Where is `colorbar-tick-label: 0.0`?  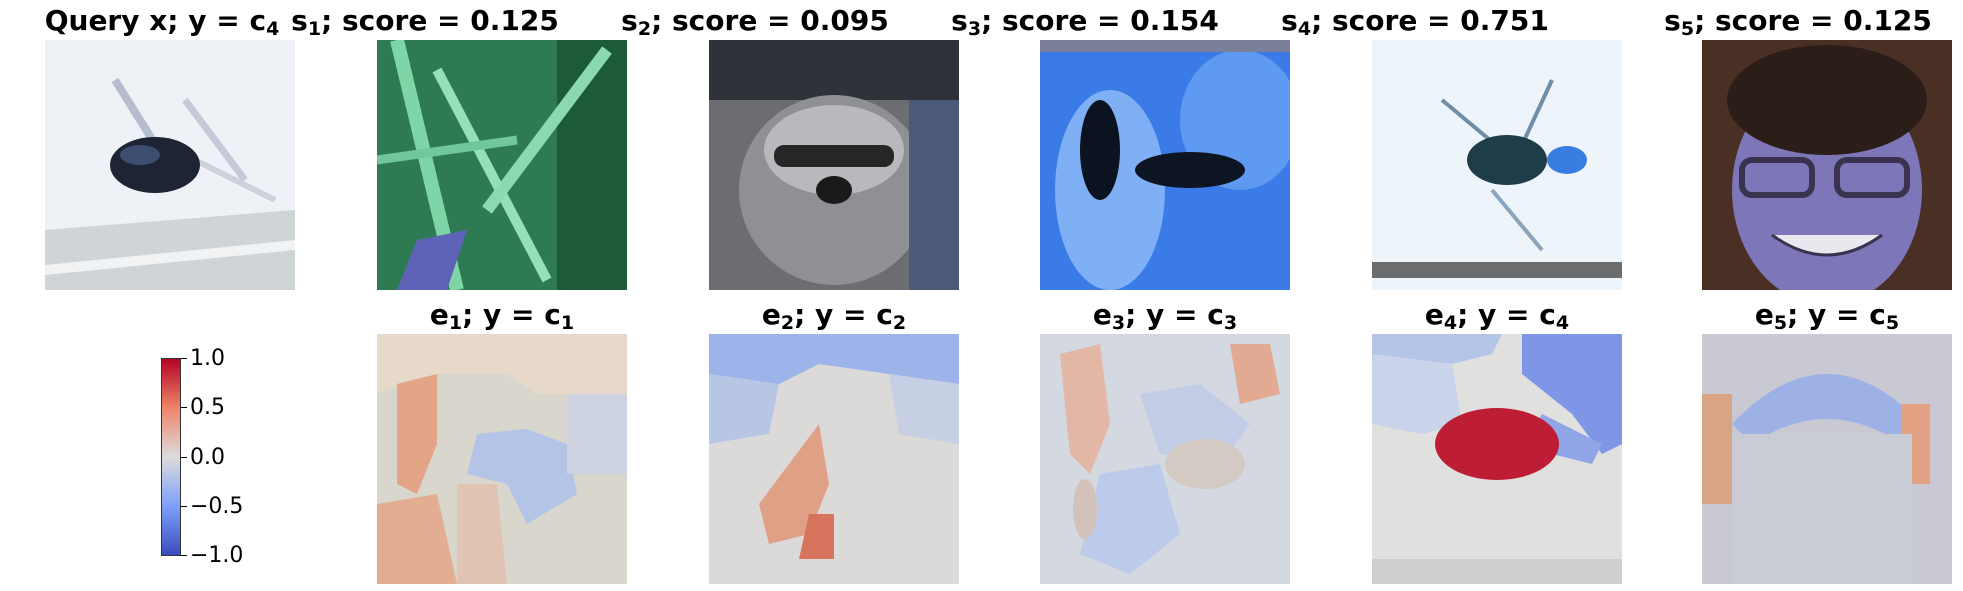 colorbar-tick-label: 0.0 is located at coordinates (207, 457).